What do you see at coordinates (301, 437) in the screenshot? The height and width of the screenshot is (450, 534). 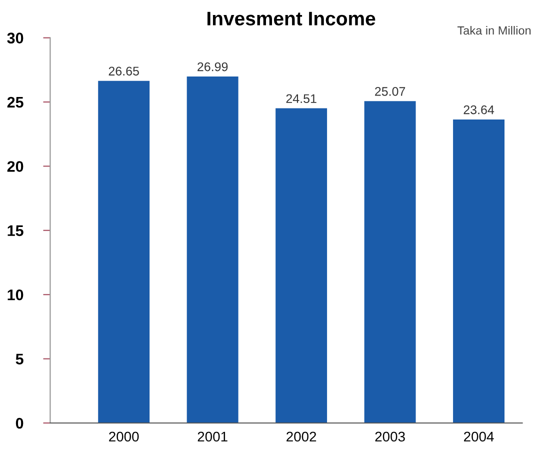 I see `x-tick-label: 2002` at bounding box center [301, 437].